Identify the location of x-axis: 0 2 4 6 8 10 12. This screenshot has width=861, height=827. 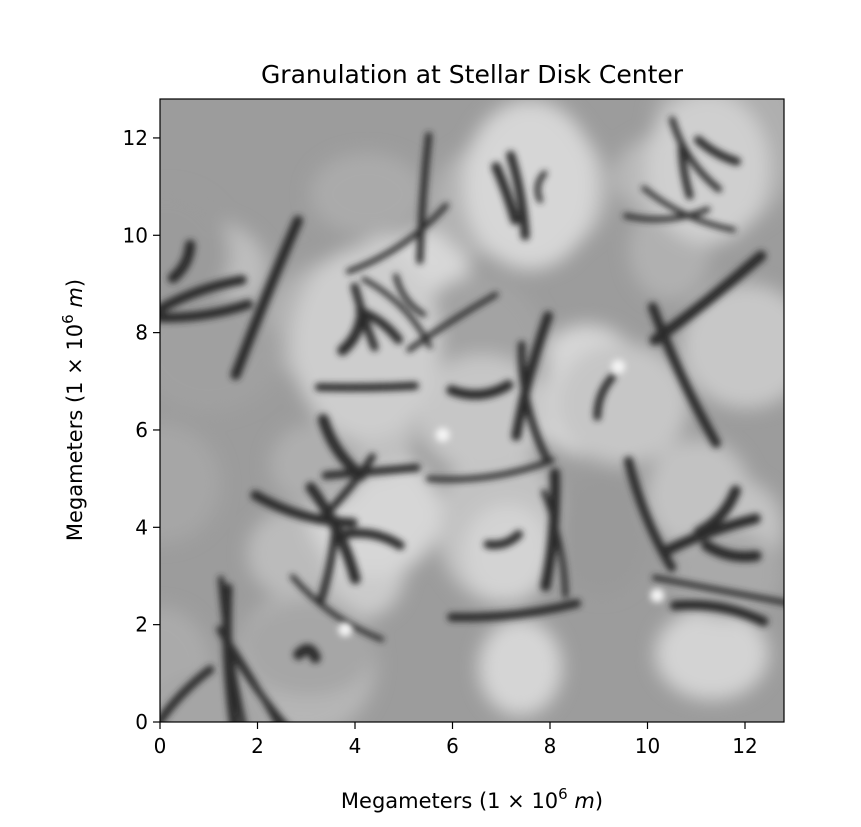
(456, 740).